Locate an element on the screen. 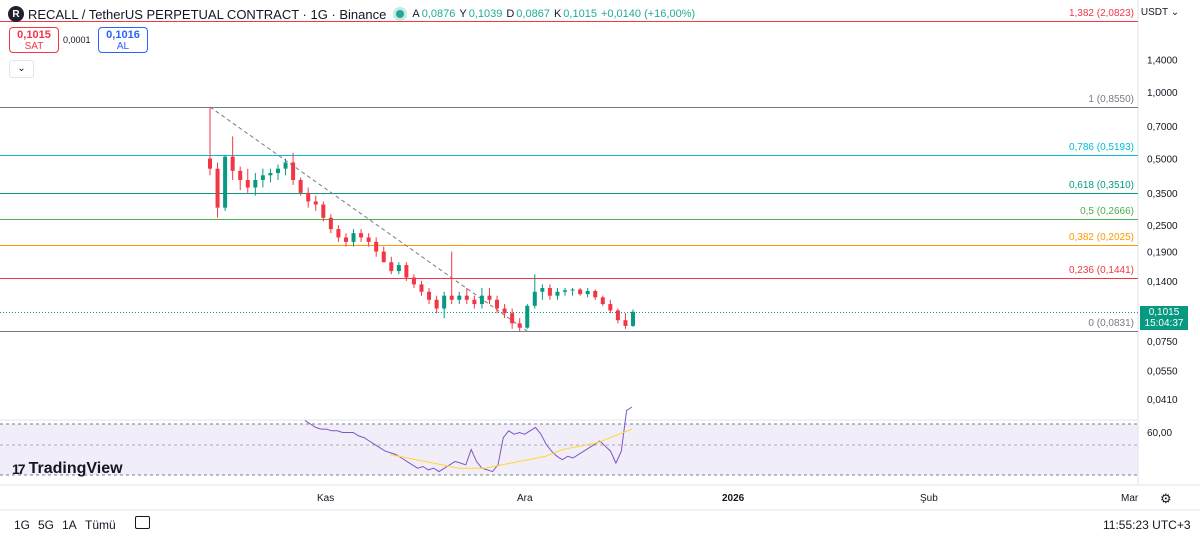  fib-label: 0,236 (0,1441) is located at coordinates (1101, 270).